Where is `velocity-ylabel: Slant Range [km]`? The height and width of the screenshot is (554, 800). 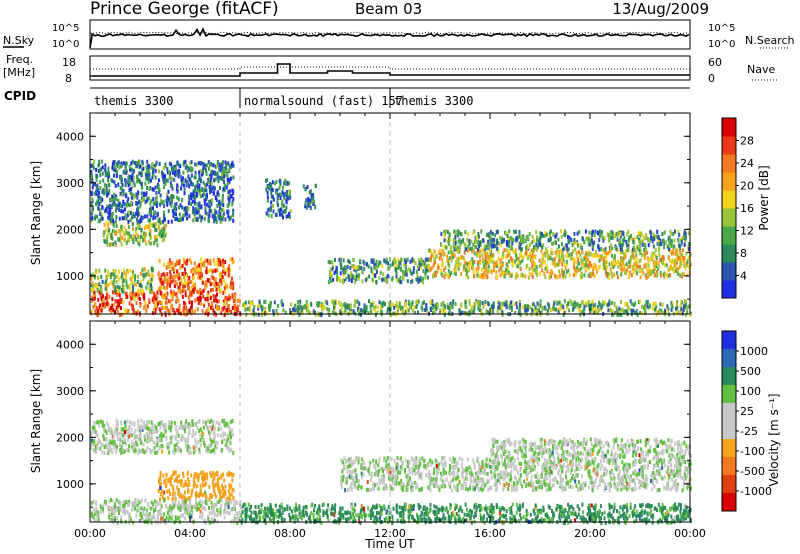 velocity-ylabel: Slant Range [km] is located at coordinates (36, 421).